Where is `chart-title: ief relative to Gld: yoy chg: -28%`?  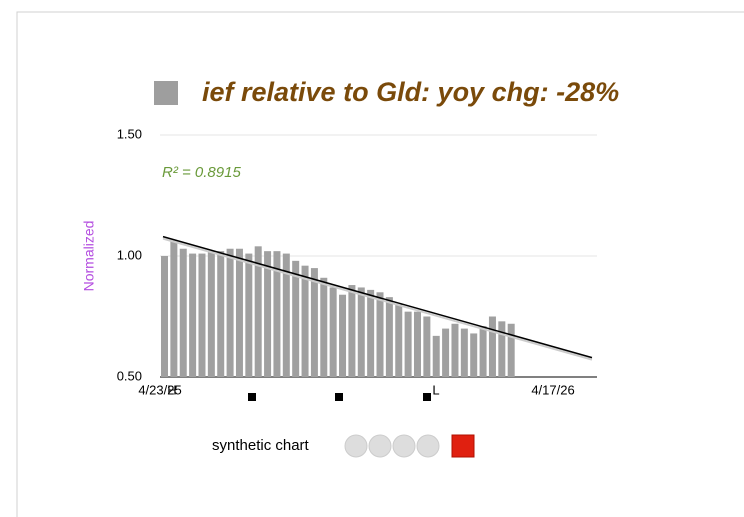 chart-title: ief relative to Gld: yoy chg: -28% is located at coordinates (410, 92).